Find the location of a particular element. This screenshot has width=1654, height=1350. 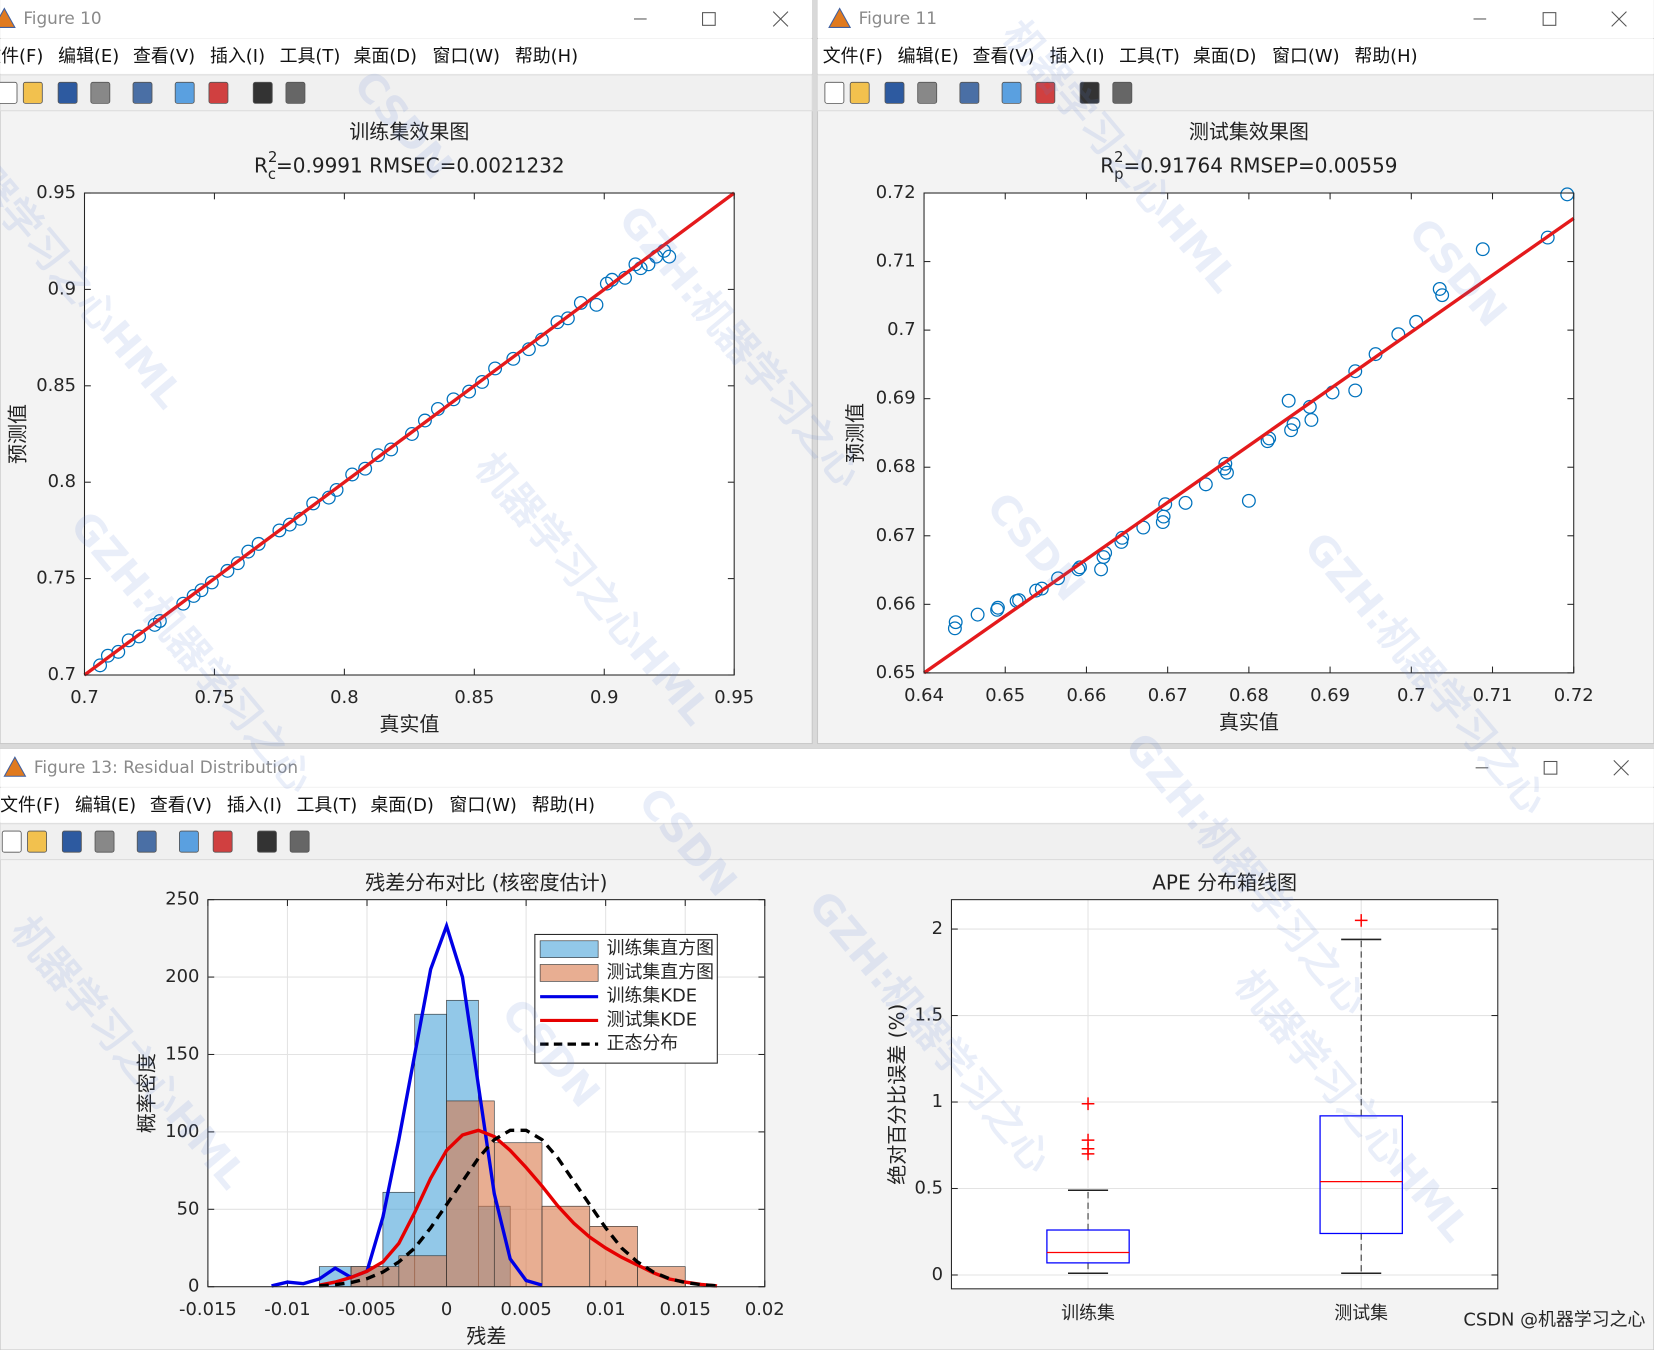

chart-title: 测试集效果图 is located at coordinates (1249, 131).